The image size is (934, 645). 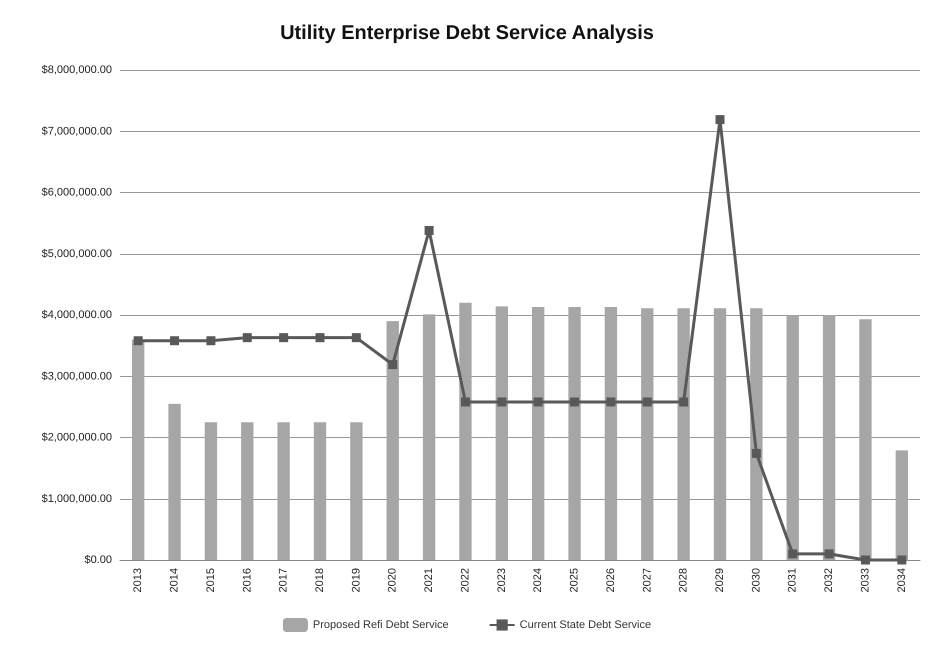 What do you see at coordinates (284, 580) in the screenshot?
I see `x-tick-label: 2017` at bounding box center [284, 580].